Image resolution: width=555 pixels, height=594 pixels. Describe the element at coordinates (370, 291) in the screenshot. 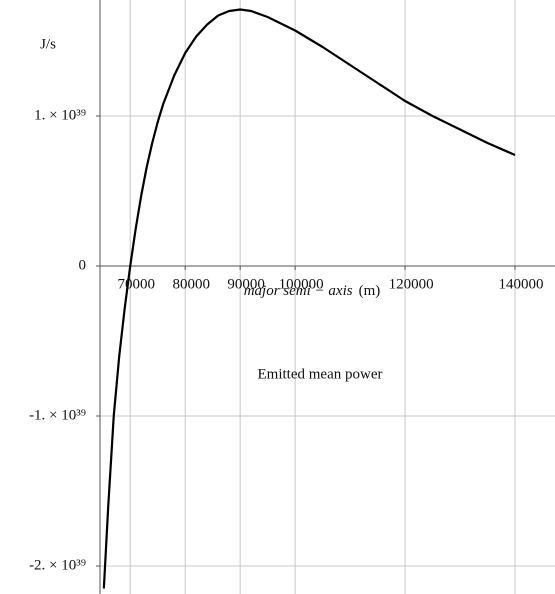

I see `x-axis-unit: (m)` at that location.